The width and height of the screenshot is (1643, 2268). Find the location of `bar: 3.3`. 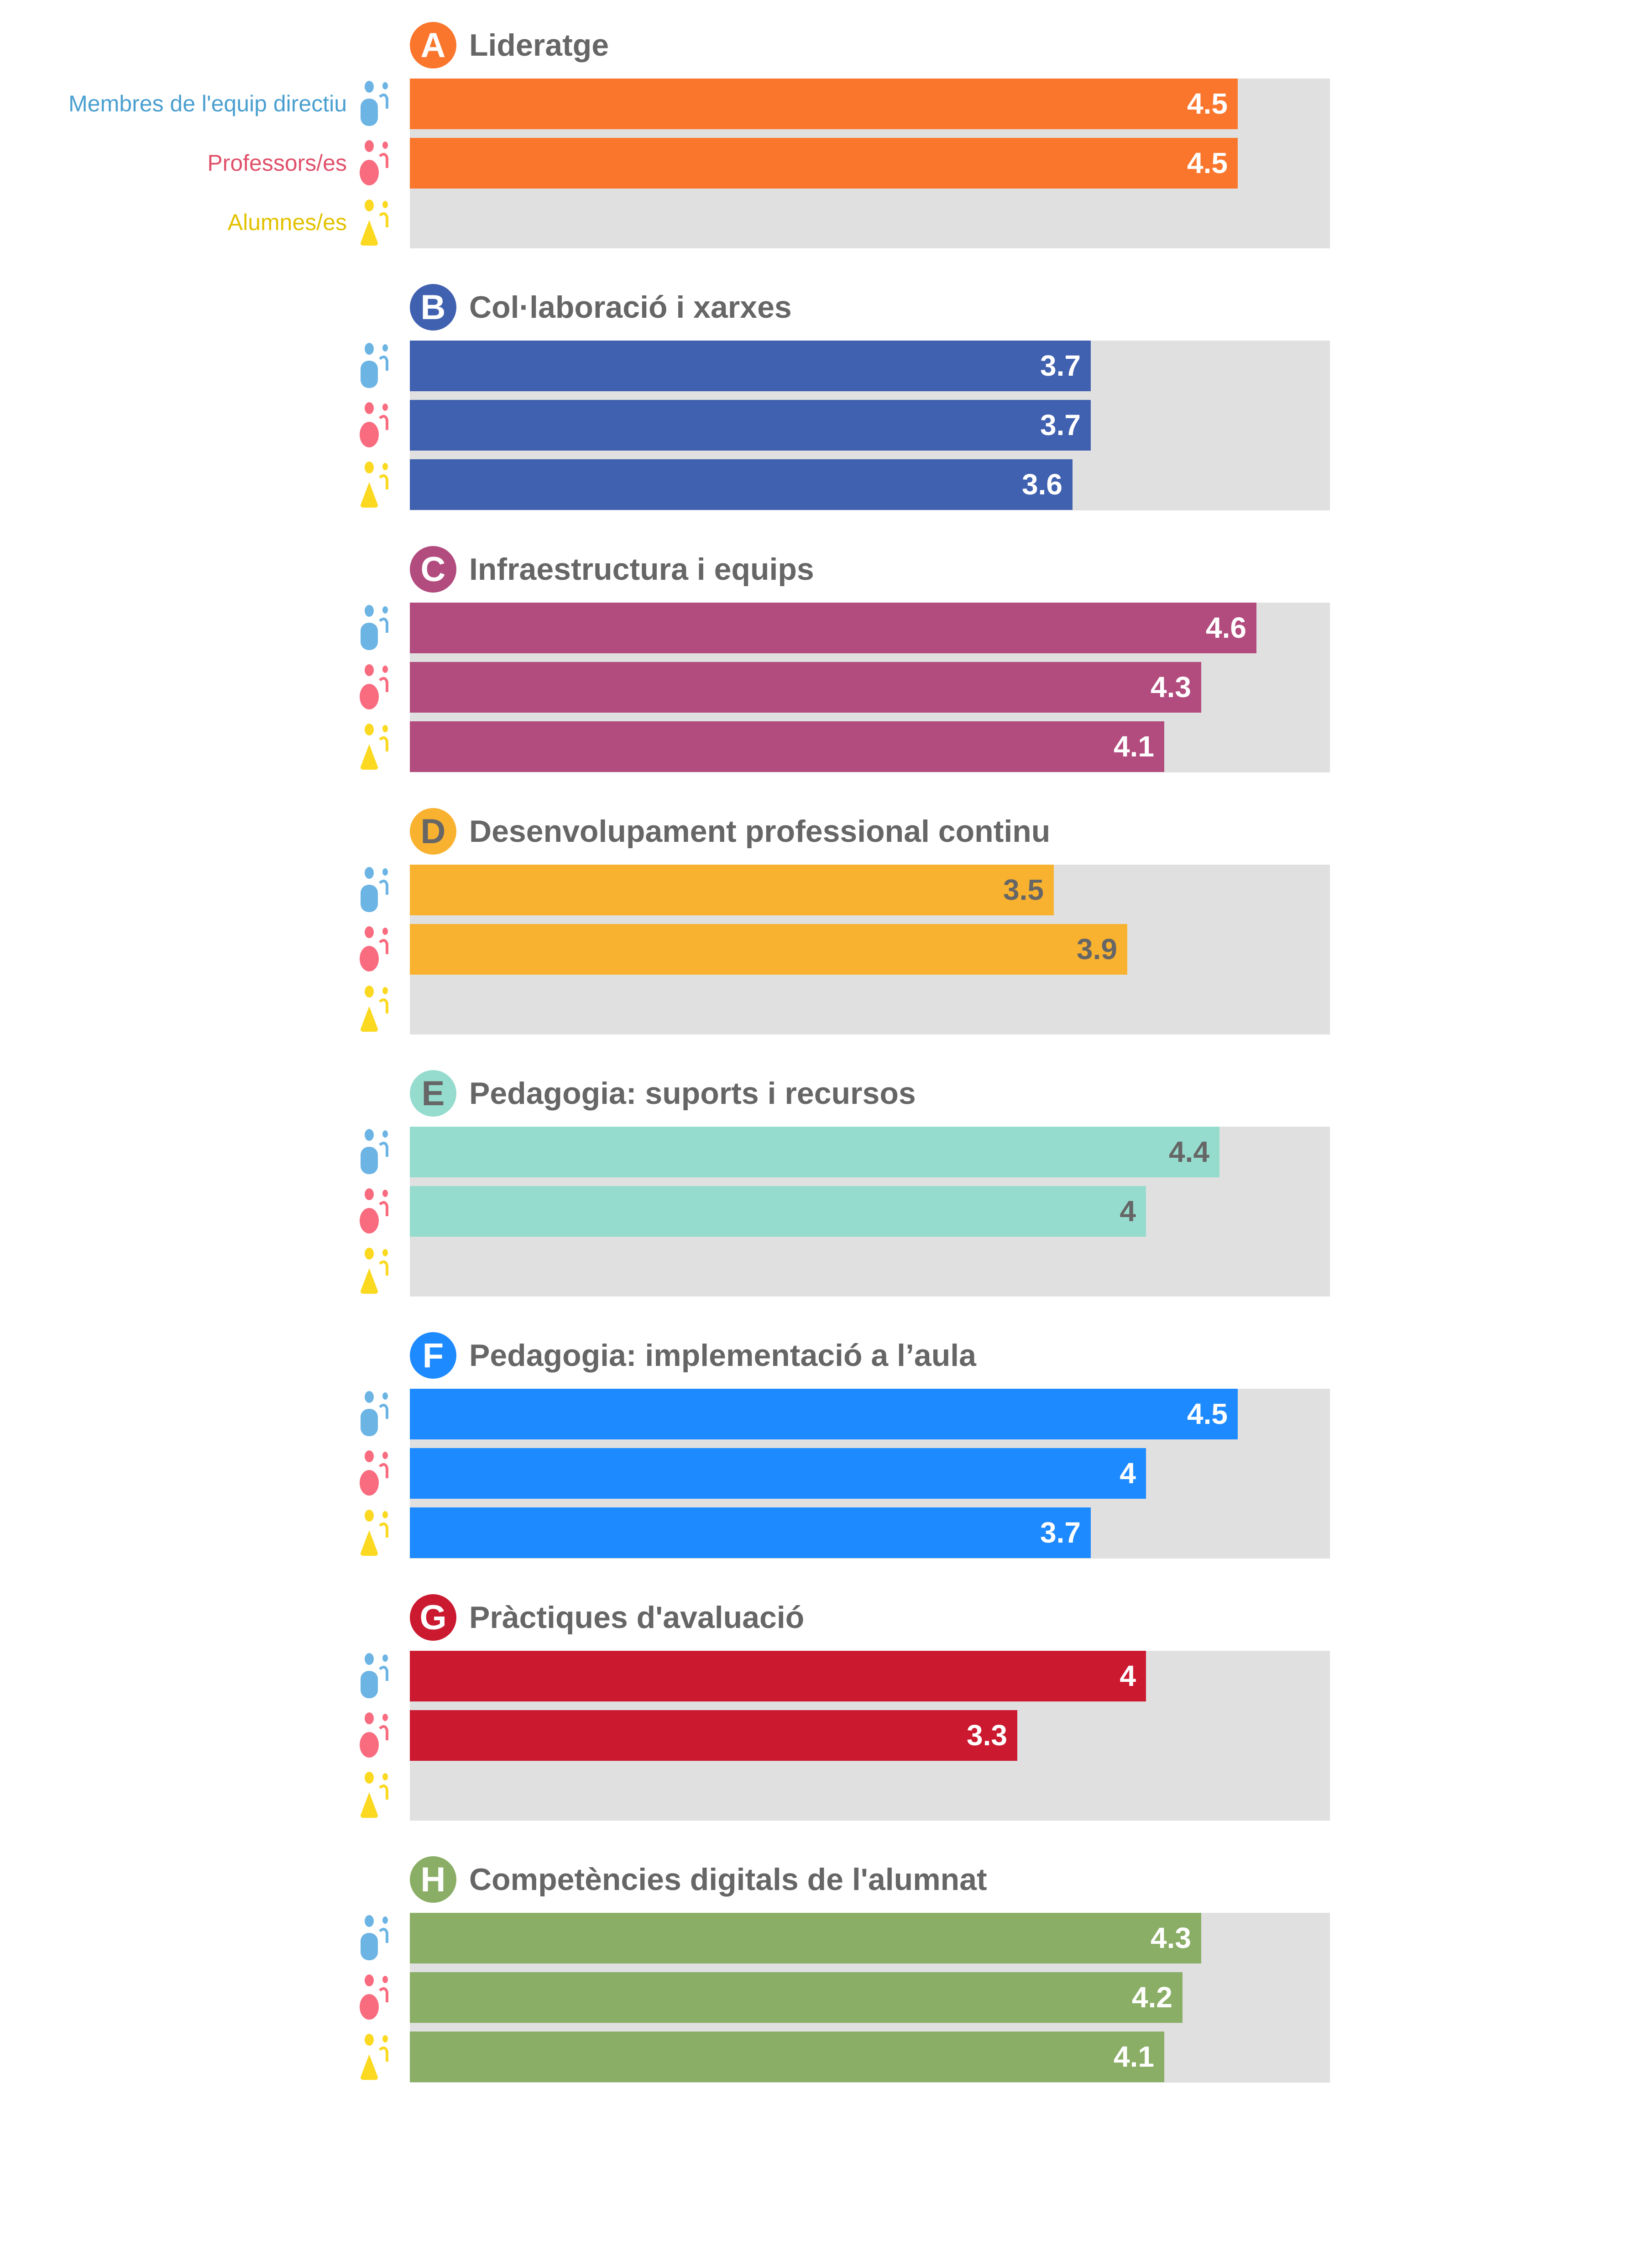

bar: 3.3 is located at coordinates (714, 1735).